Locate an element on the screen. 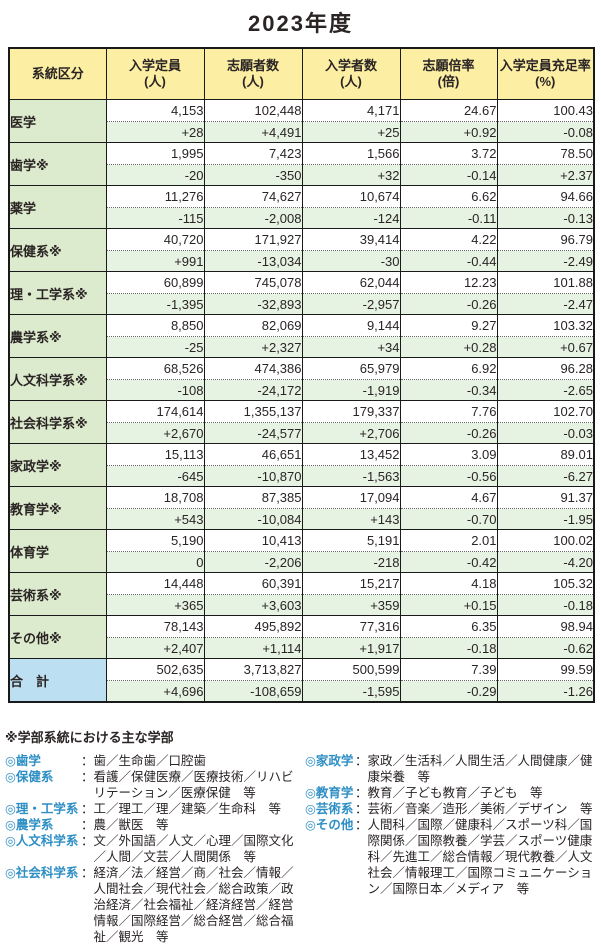  change-cell: -350 is located at coordinates (253, 175).